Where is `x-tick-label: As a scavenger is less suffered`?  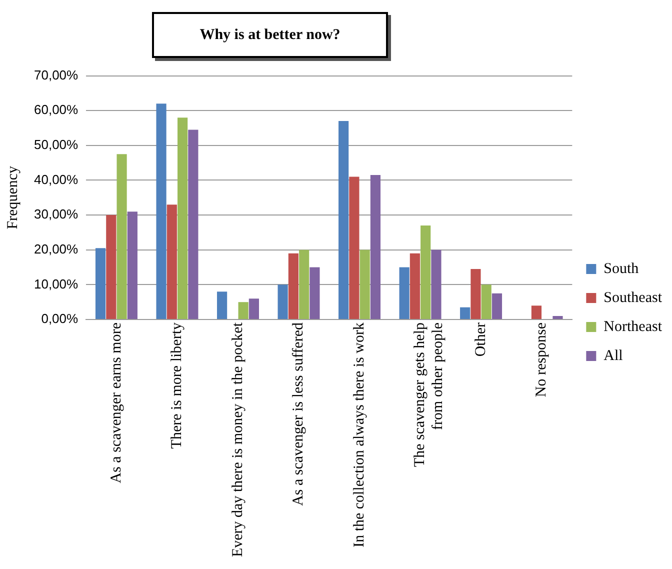
x-tick-label: As a scavenger is less suffered is located at coordinates (298, 414).